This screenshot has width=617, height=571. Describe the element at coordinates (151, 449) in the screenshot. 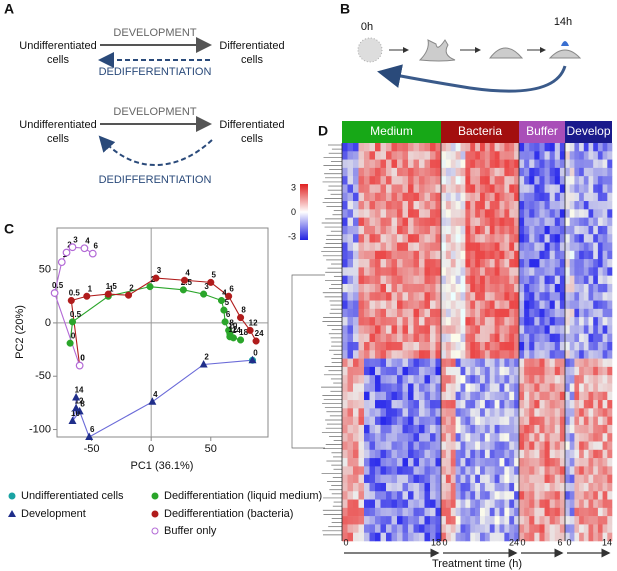

I see `x-tick-label: 0` at that location.